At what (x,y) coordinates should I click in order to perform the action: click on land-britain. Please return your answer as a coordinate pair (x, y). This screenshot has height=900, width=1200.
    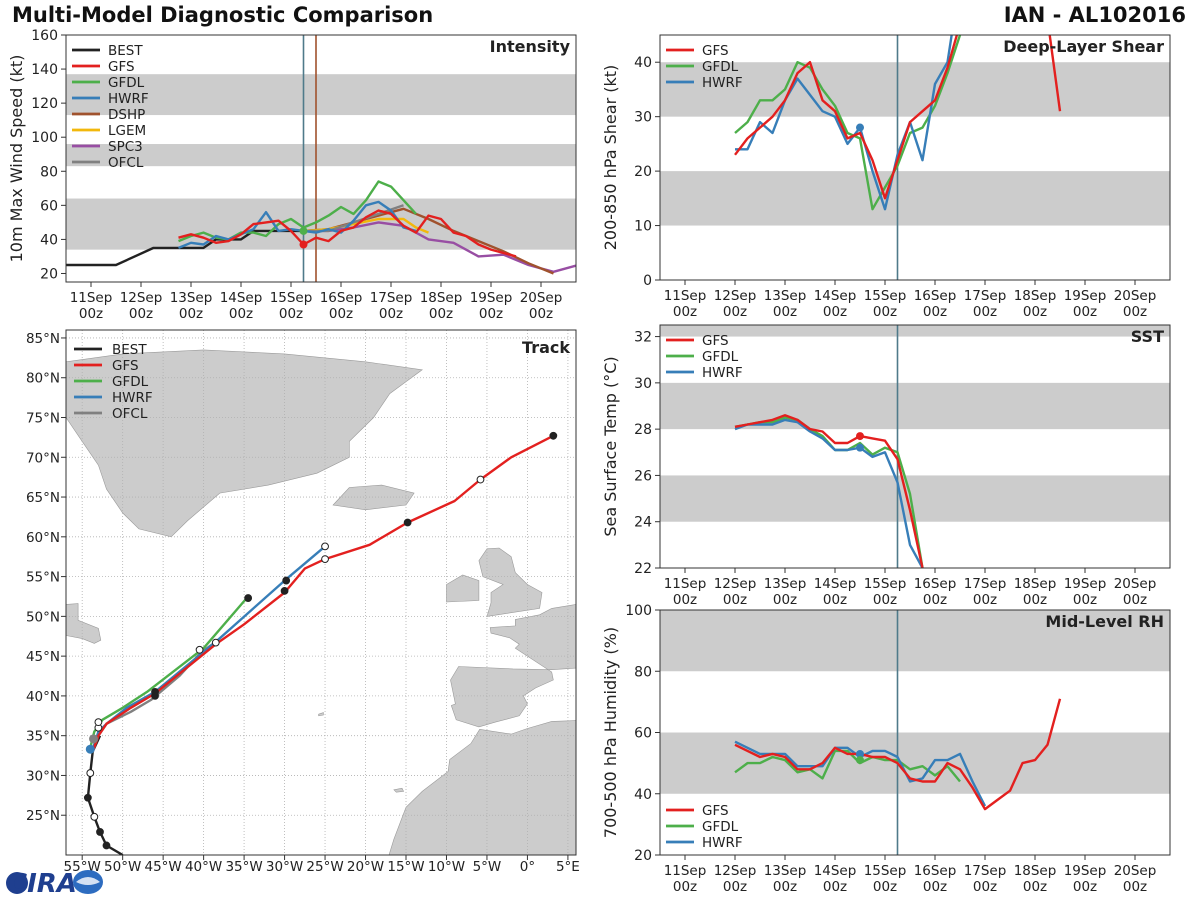
    Looking at the image, I should click on (510, 582).